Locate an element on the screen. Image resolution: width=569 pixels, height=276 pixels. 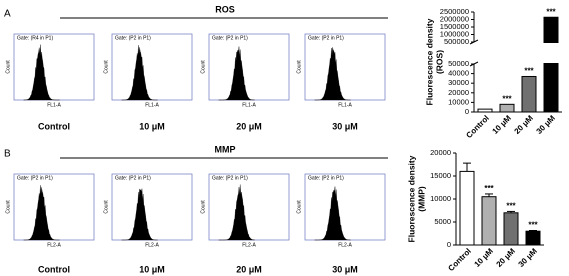
y-tick-label: 1500000 is located at coordinates (454, 26).